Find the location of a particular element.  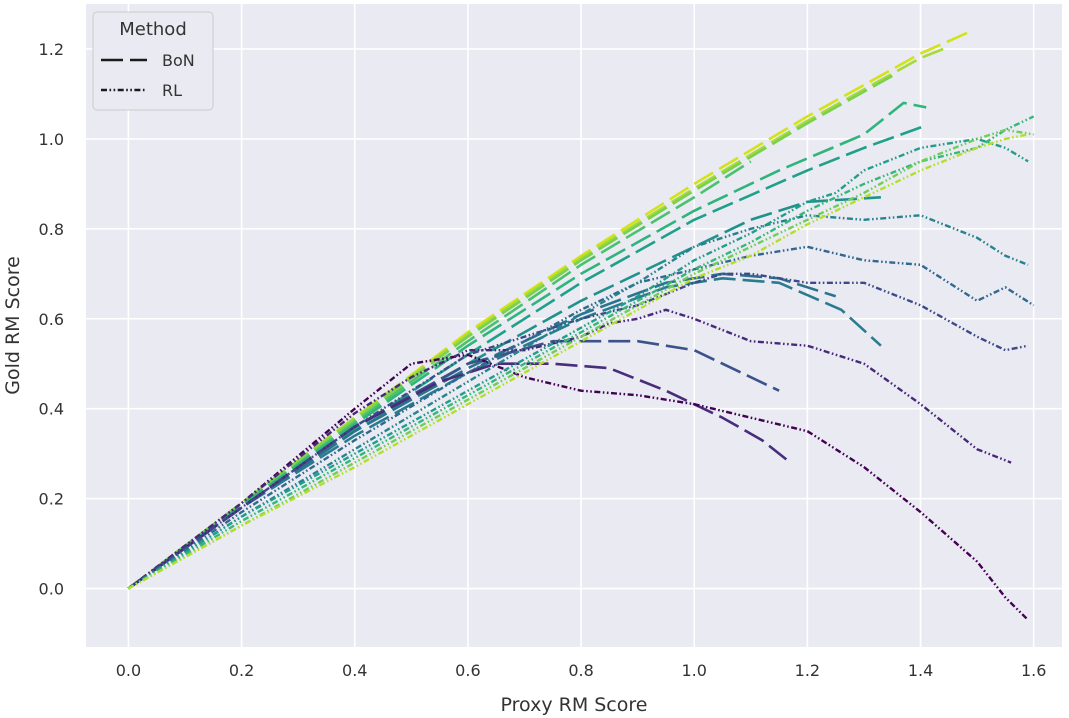

legend-title: Method is located at coordinates (153, 29).